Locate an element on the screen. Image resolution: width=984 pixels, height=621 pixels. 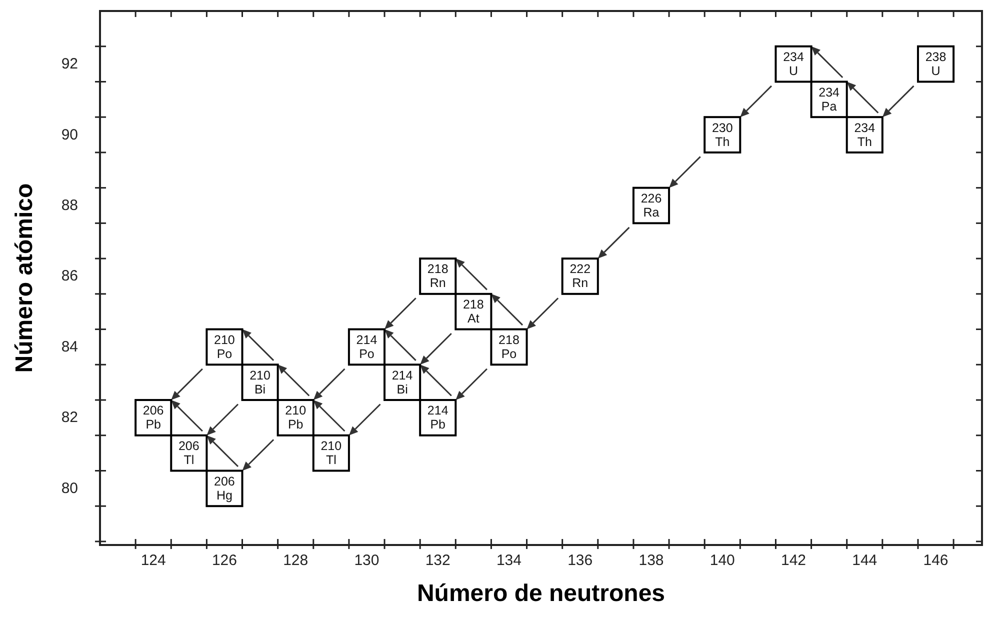
y-tick-label: 86 is located at coordinates (69, 276).